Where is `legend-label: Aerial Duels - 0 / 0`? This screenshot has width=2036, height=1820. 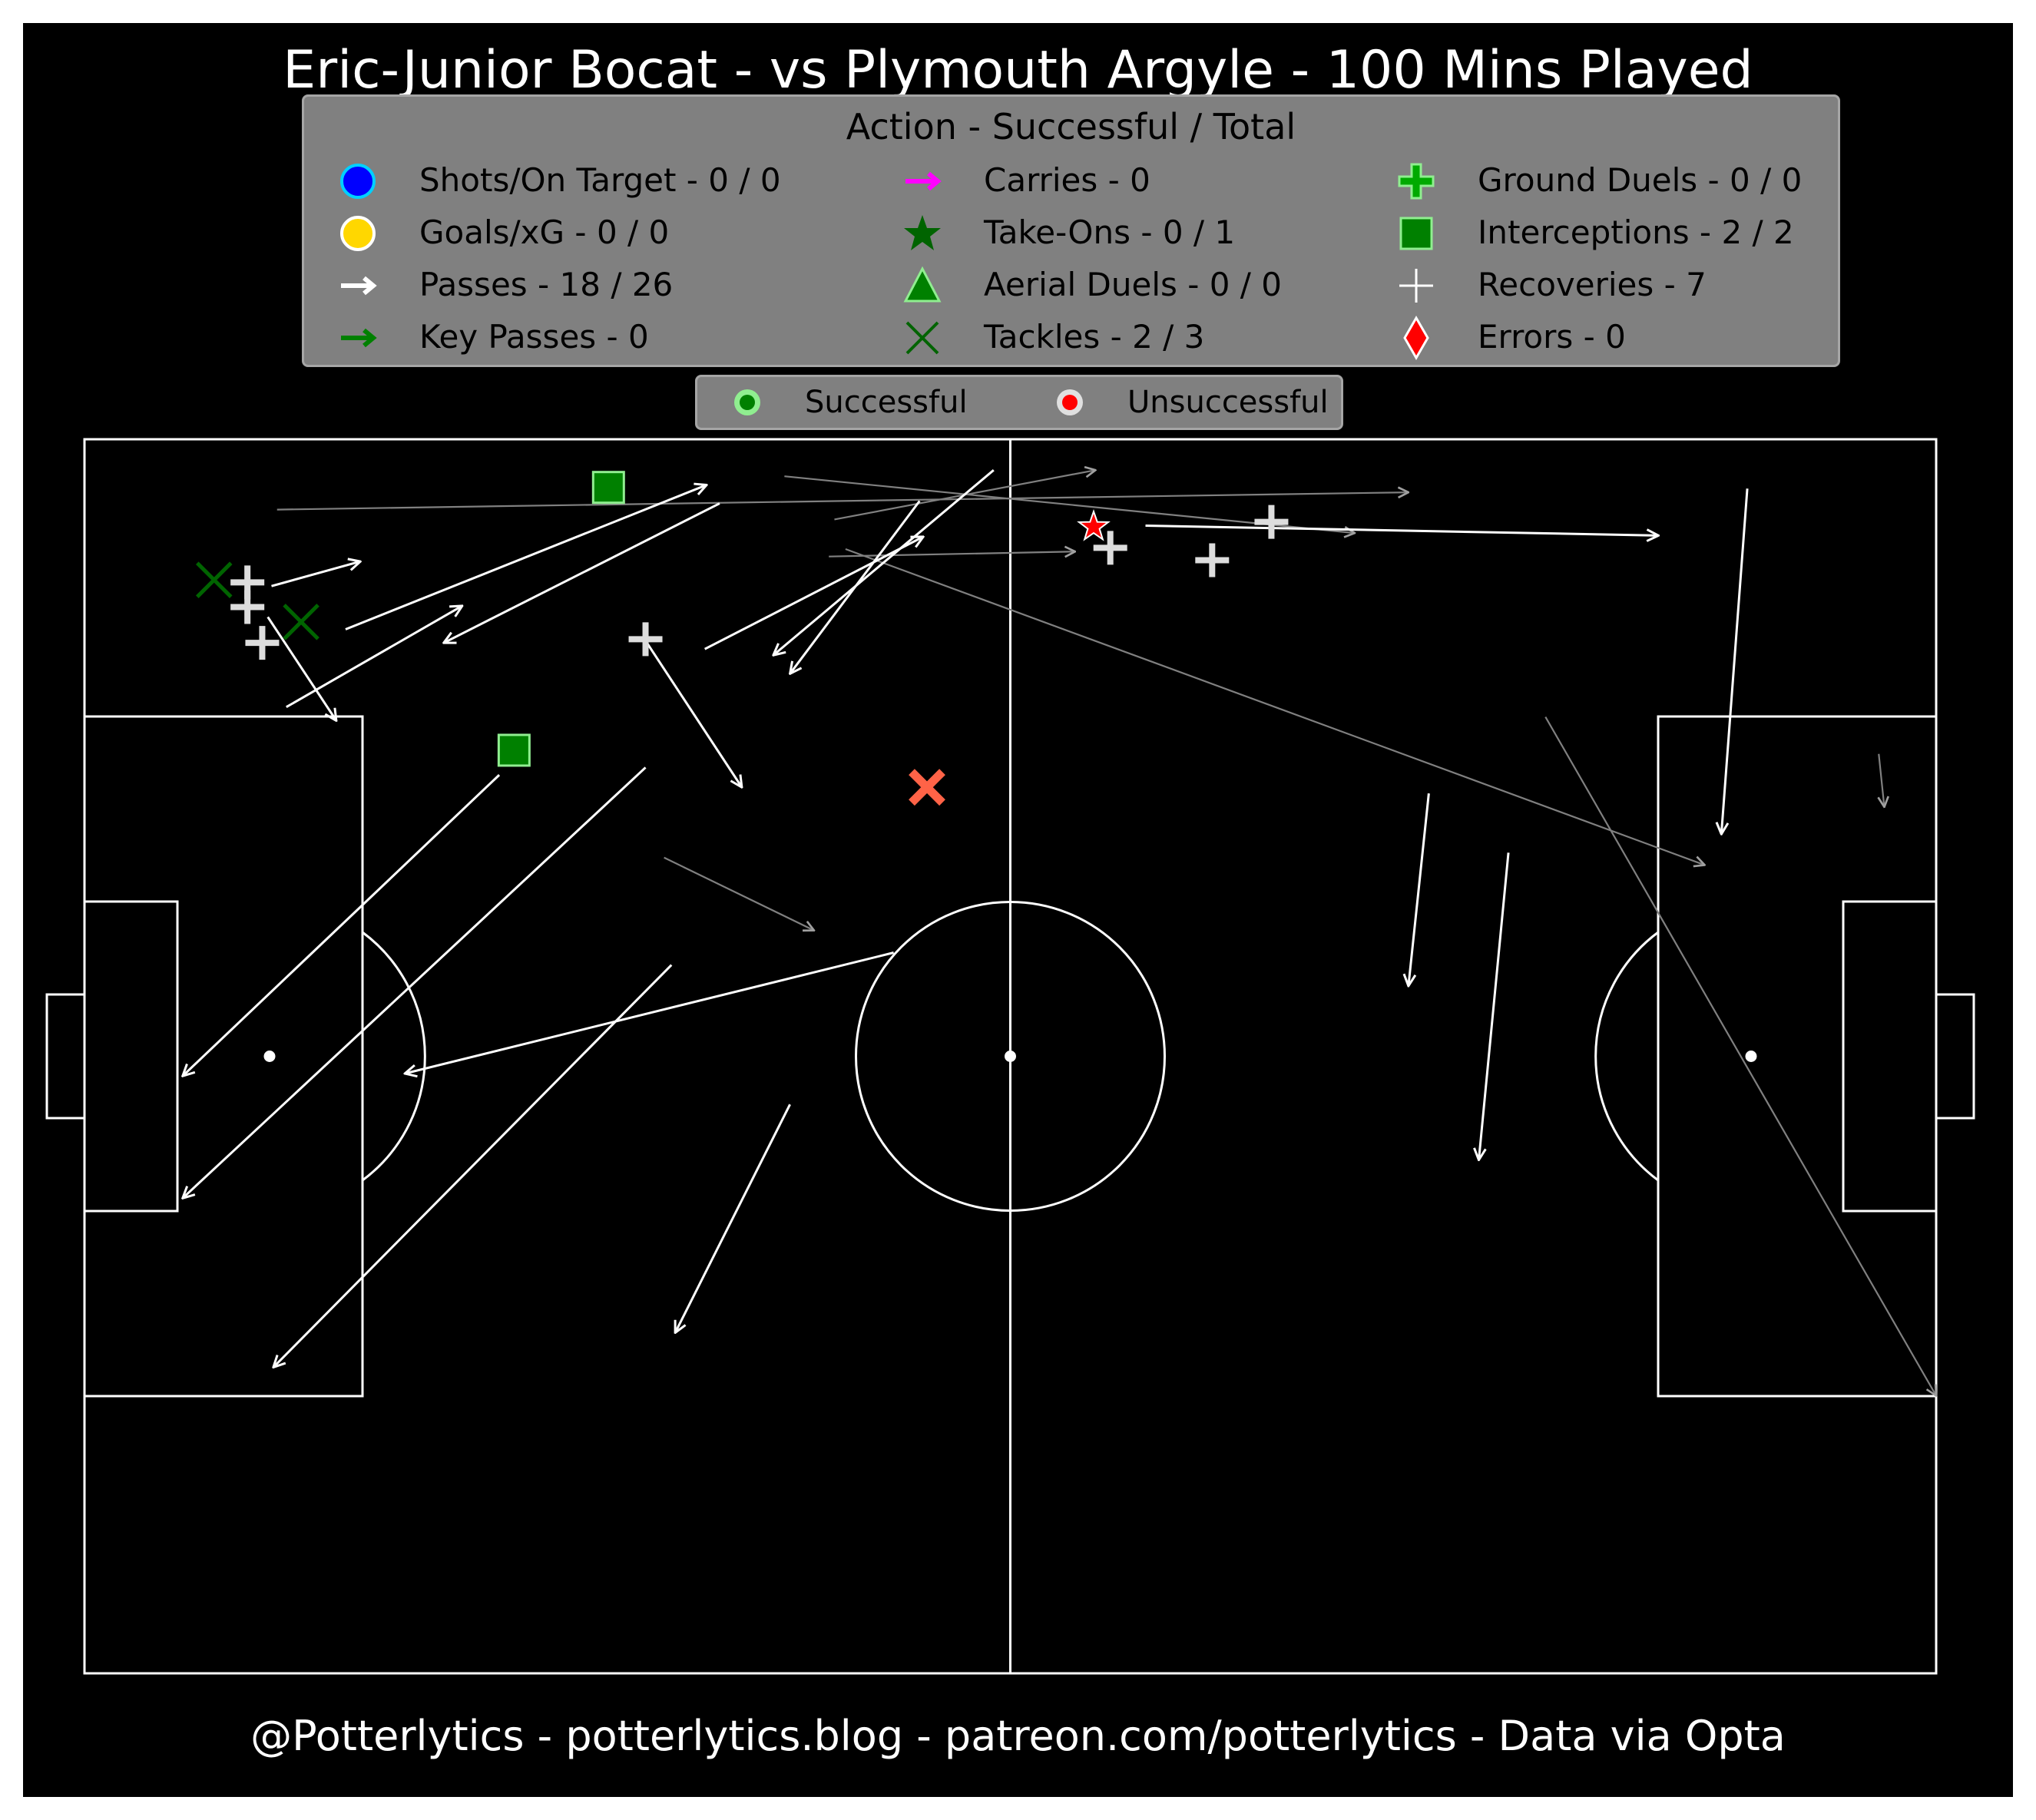 legend-label: Aerial Duels - 0 / 0 is located at coordinates (1133, 284).